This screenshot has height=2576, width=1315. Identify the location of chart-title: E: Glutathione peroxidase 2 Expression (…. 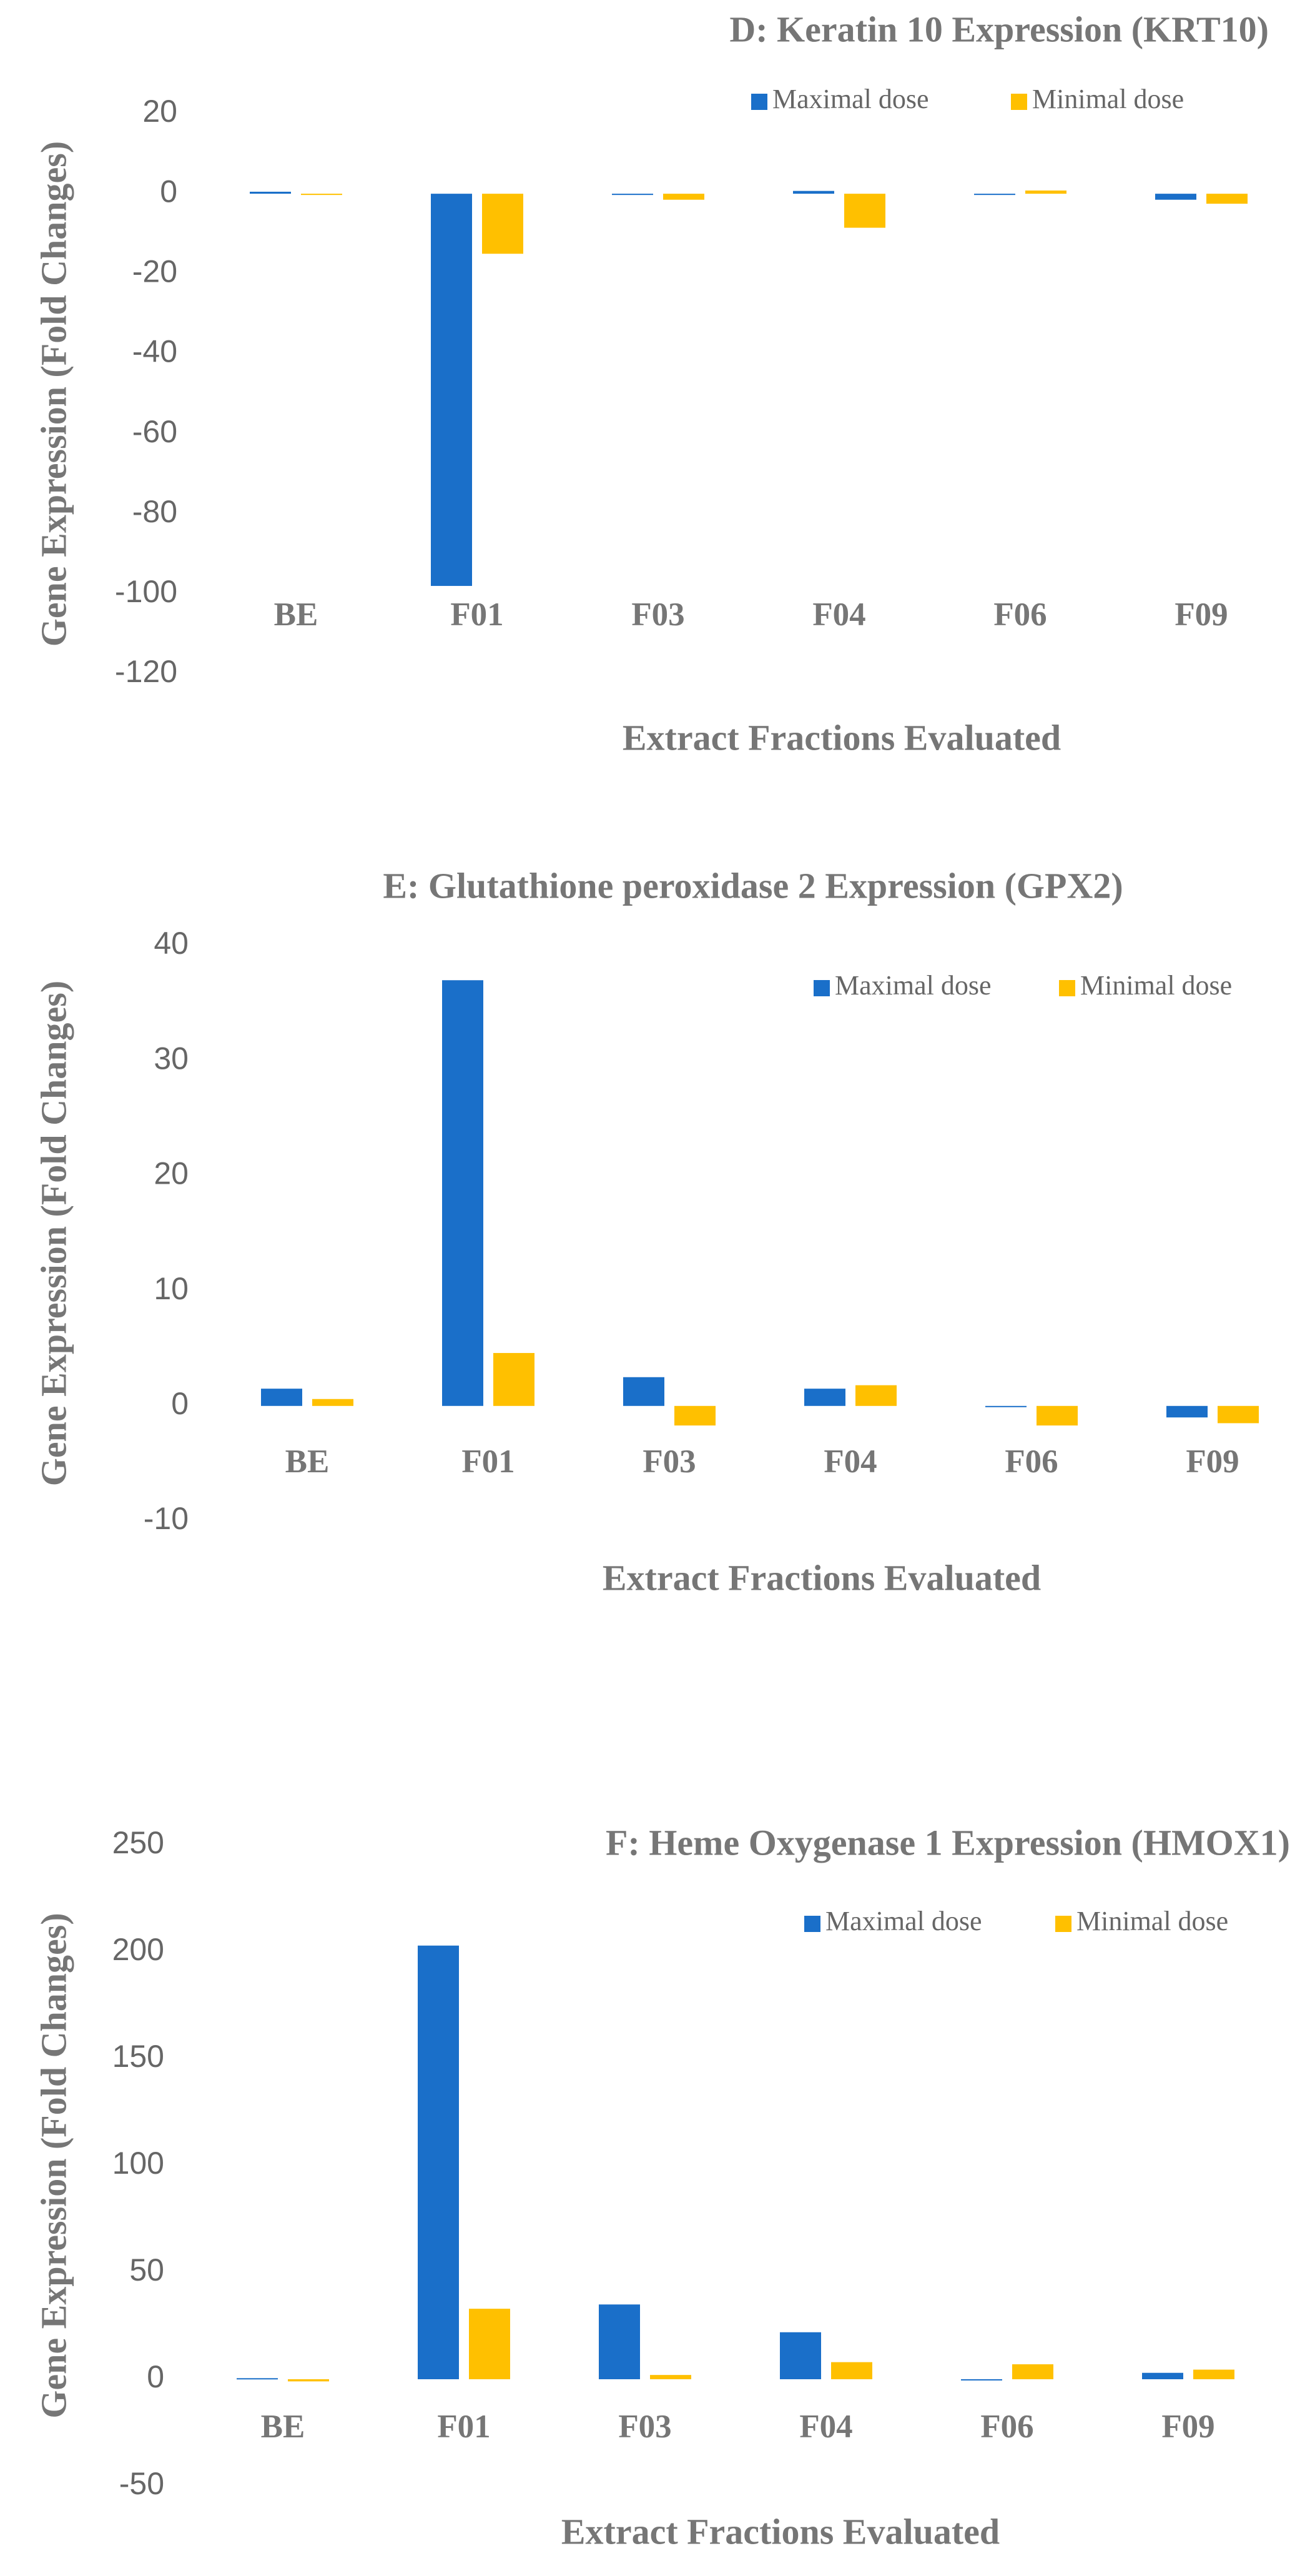
(753, 885).